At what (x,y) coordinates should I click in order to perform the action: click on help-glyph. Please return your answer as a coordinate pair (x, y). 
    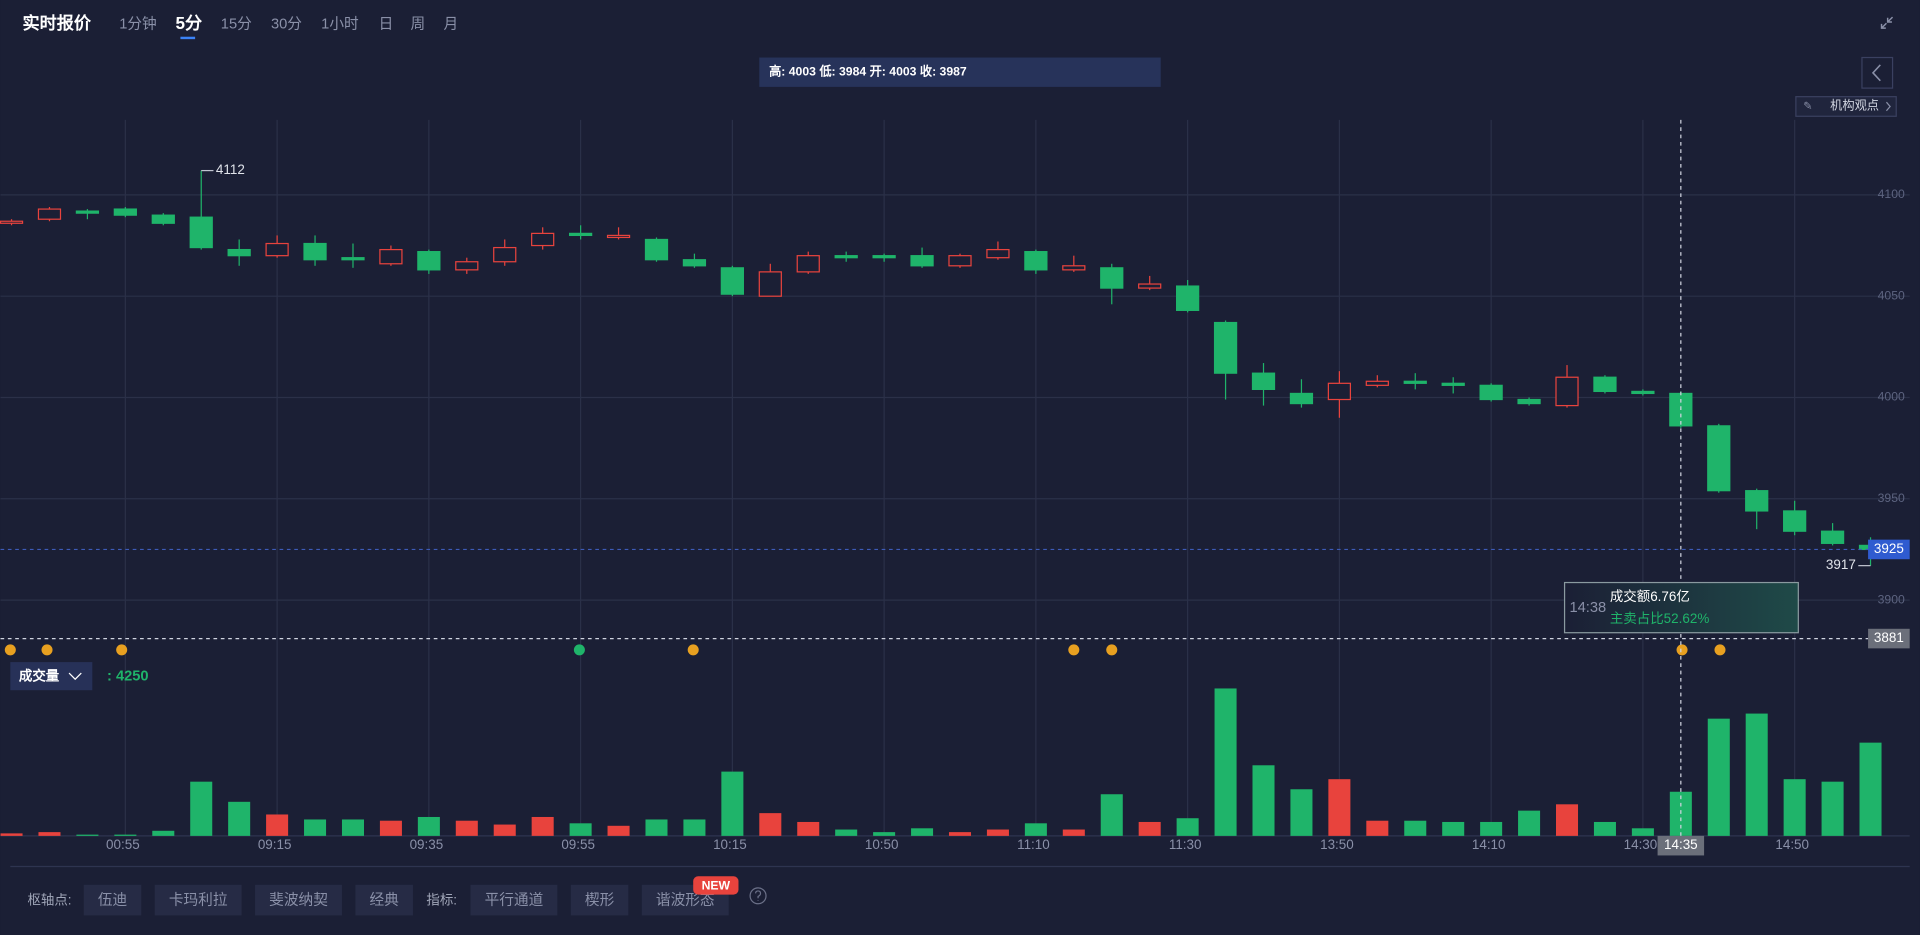
    Looking at the image, I should click on (758, 895).